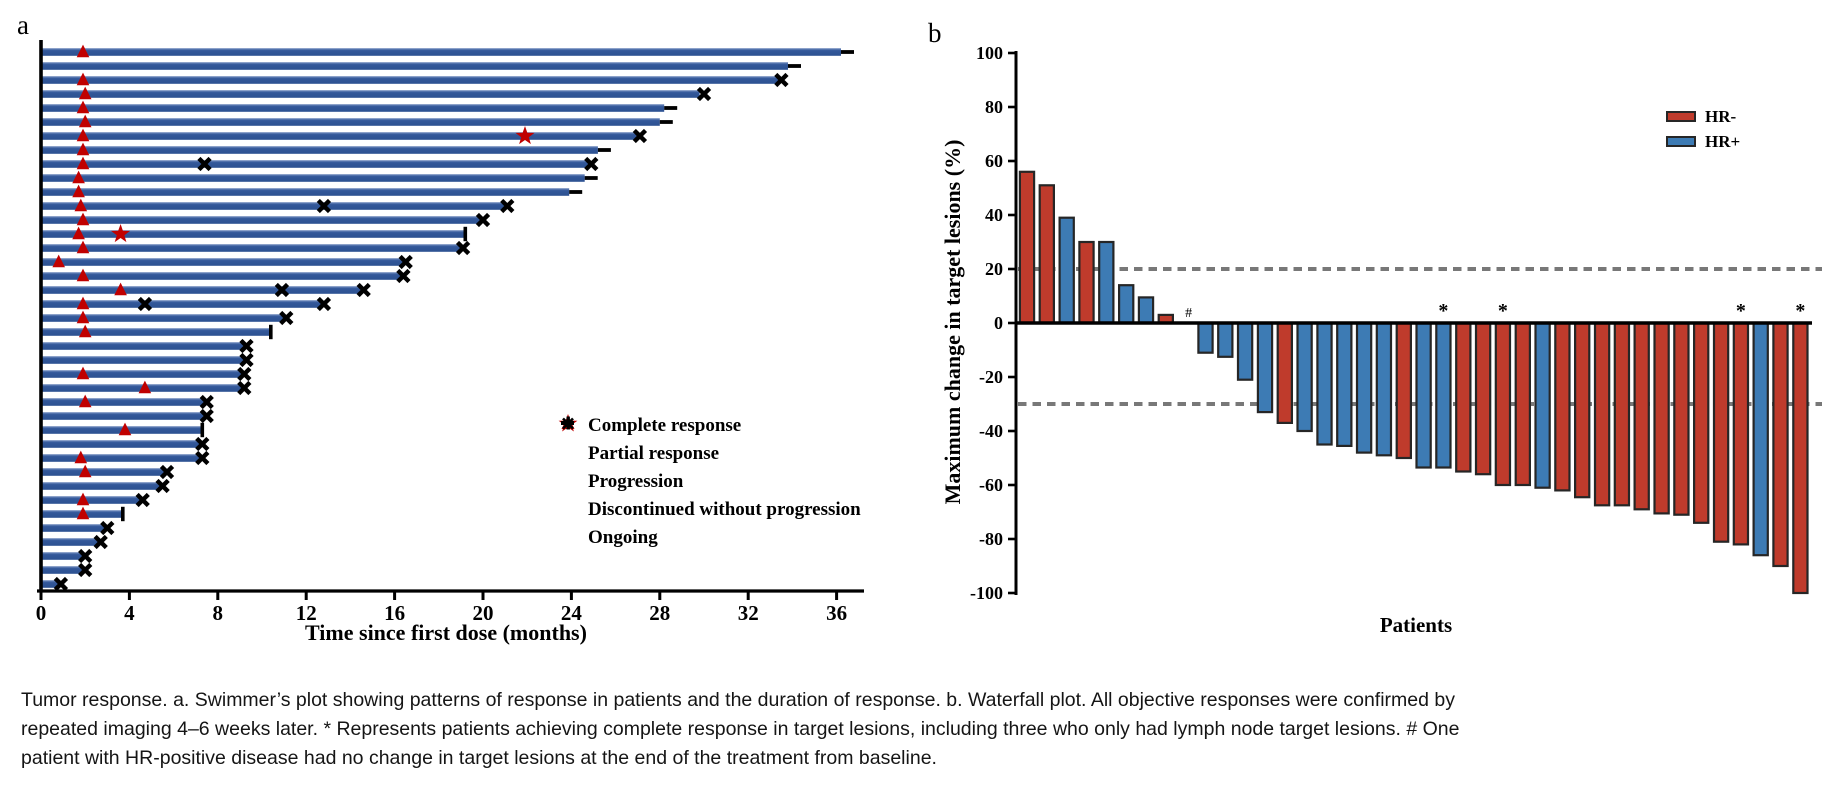  Describe the element at coordinates (569, 485) in the screenshot. I see `ongoing-dash-icon` at that location.